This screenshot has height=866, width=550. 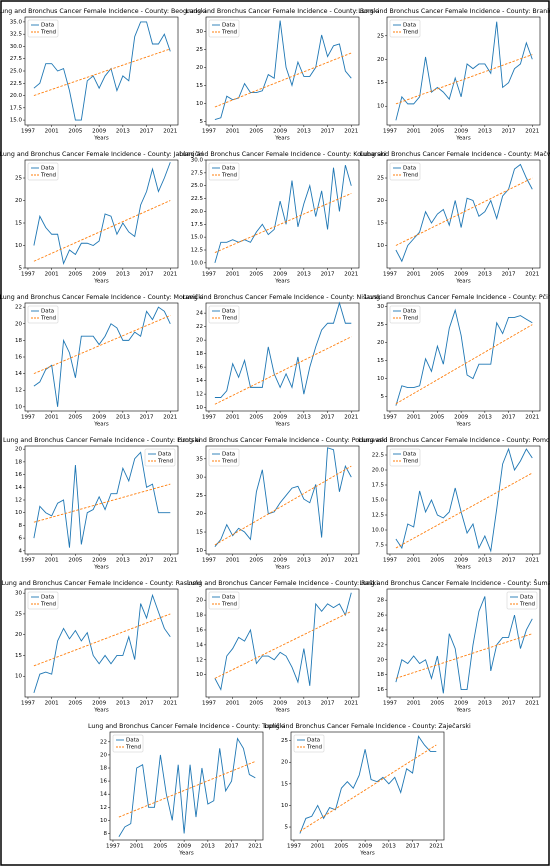 What do you see at coordinates (199, 86) in the screenshot?
I see `y-tick-label: 15` at bounding box center [199, 86].